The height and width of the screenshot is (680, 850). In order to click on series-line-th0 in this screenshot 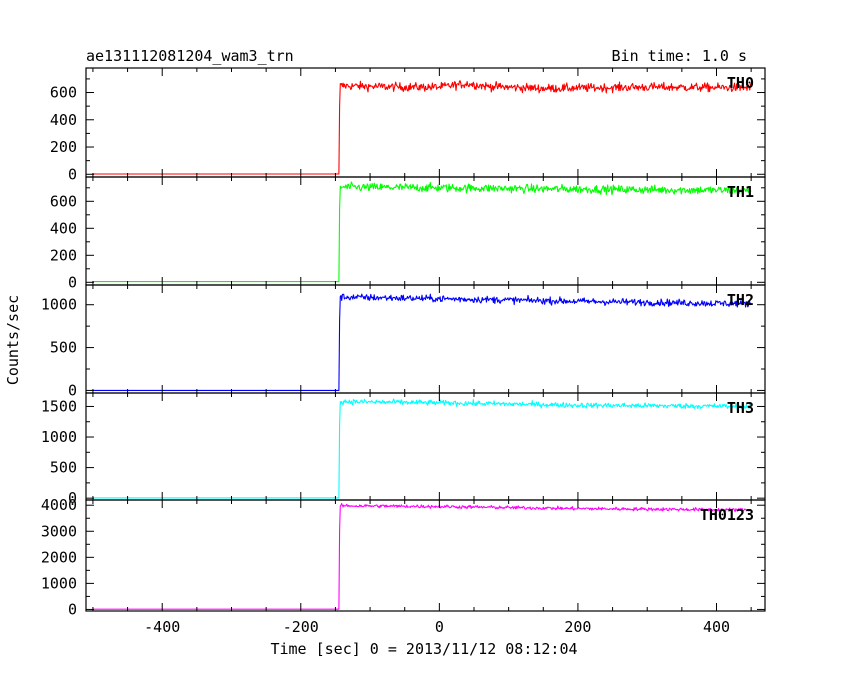, I will do `click(422, 127)`.